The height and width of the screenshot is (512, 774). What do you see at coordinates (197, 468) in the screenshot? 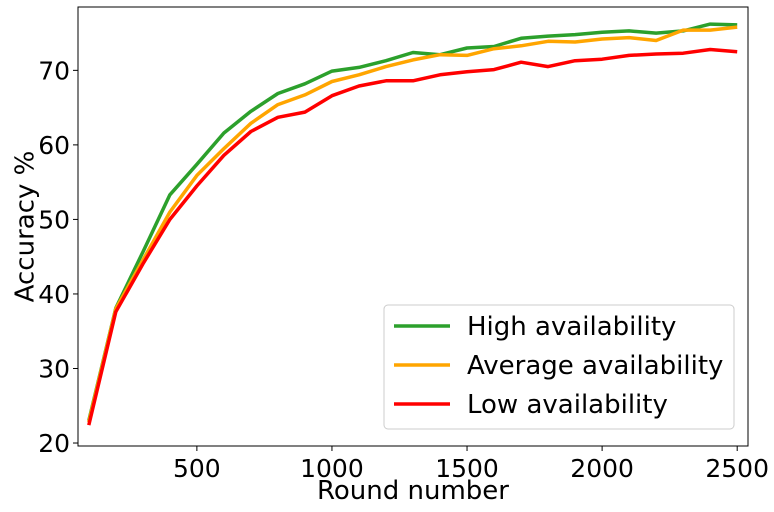
I see `x-tick-label: 500` at bounding box center [197, 468].